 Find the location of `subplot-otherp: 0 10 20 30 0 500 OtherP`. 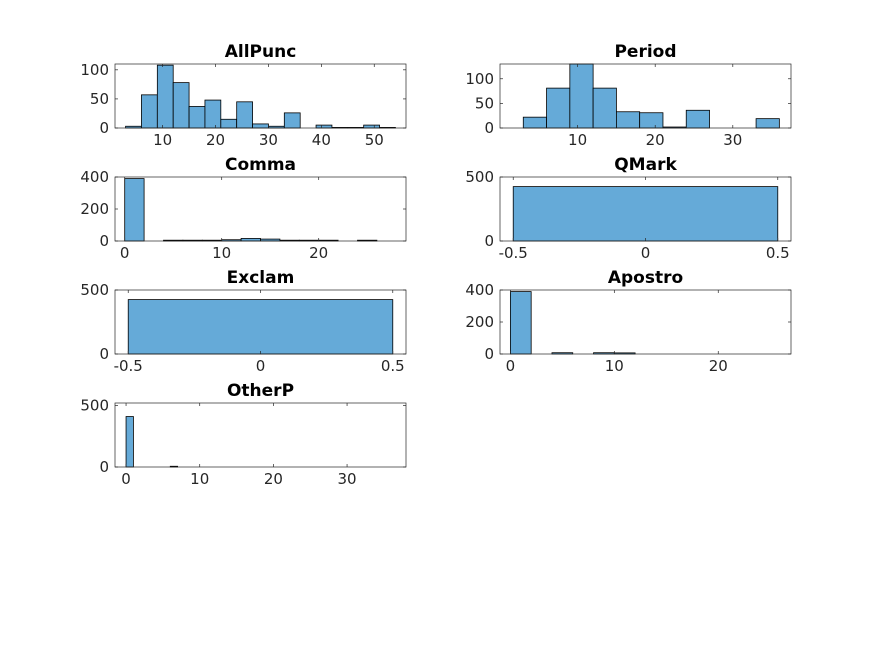

subplot-otherp: 0 10 20 30 0 500 OtherP is located at coordinates (243, 434).